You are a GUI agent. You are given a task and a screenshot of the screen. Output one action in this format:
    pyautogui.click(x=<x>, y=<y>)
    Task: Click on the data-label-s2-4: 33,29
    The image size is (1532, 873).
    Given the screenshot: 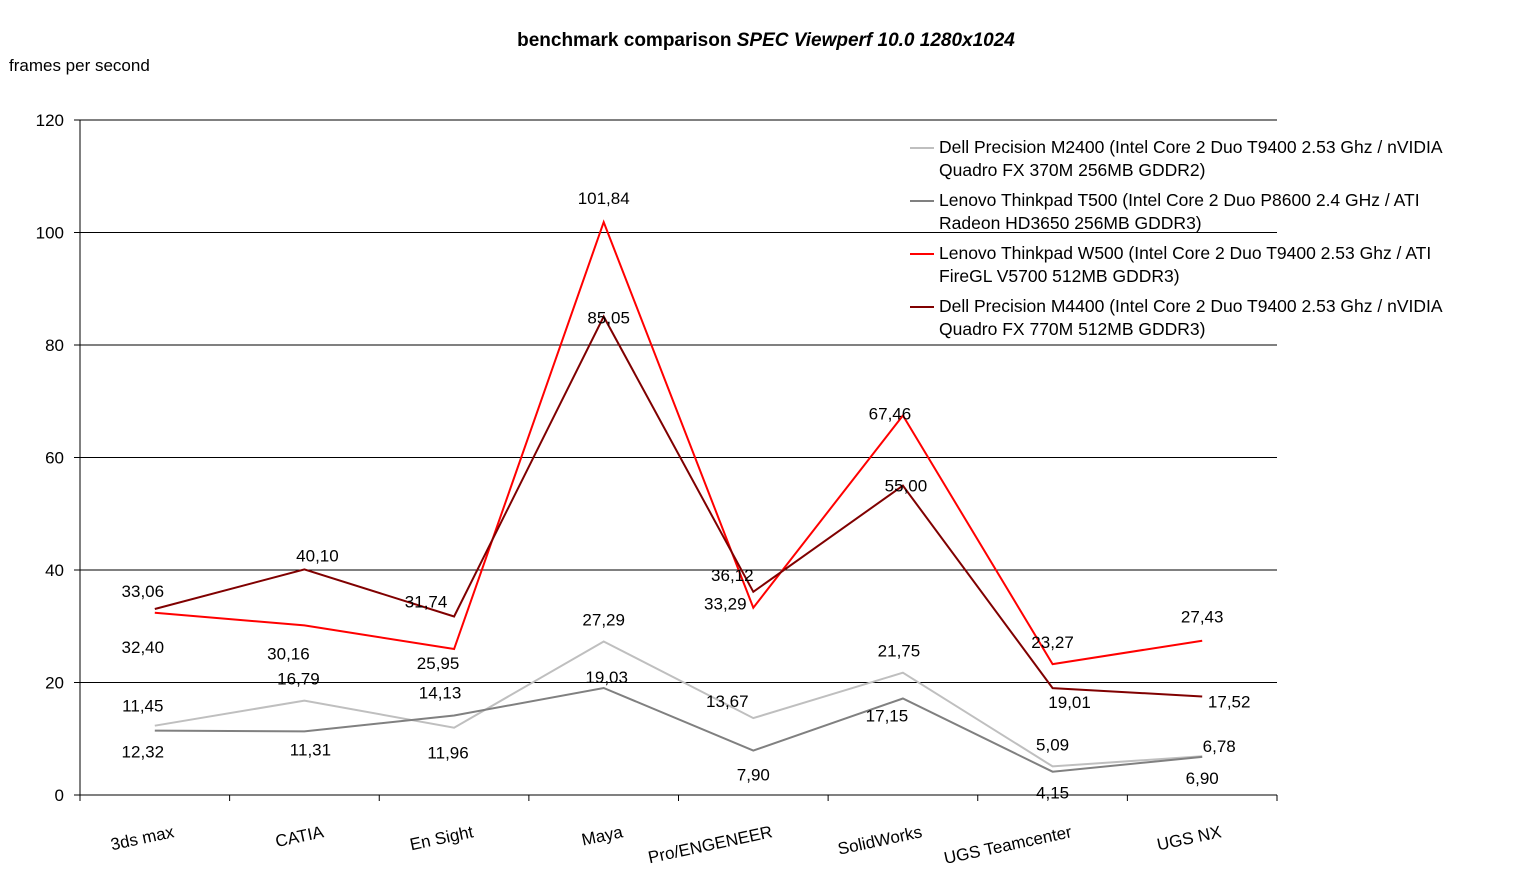 What is the action you would take?
    pyautogui.click(x=725, y=604)
    